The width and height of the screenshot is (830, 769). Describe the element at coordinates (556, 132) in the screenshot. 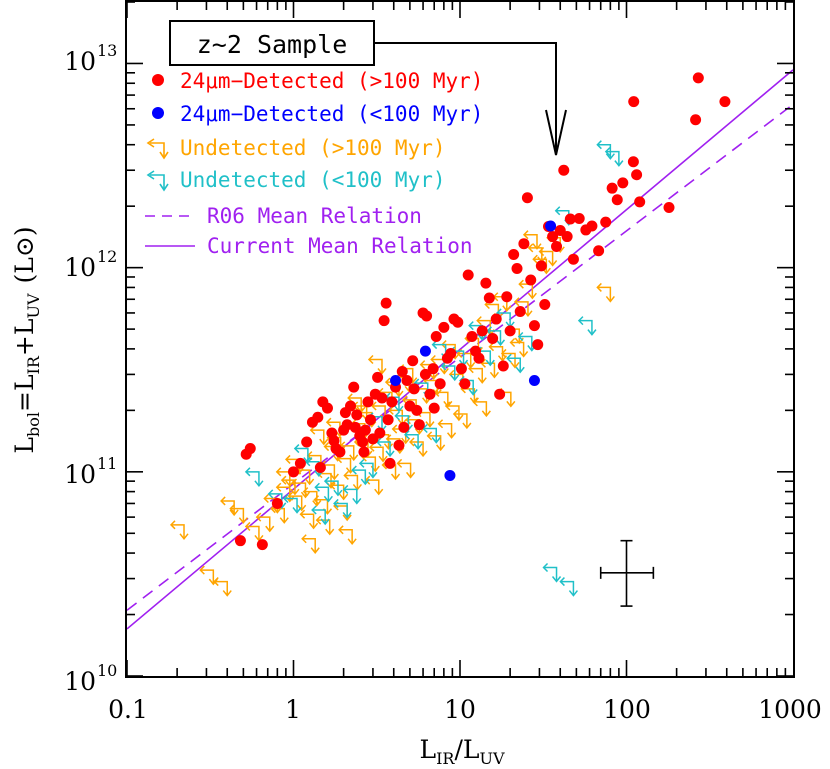

I see `sample-arrow-head` at that location.